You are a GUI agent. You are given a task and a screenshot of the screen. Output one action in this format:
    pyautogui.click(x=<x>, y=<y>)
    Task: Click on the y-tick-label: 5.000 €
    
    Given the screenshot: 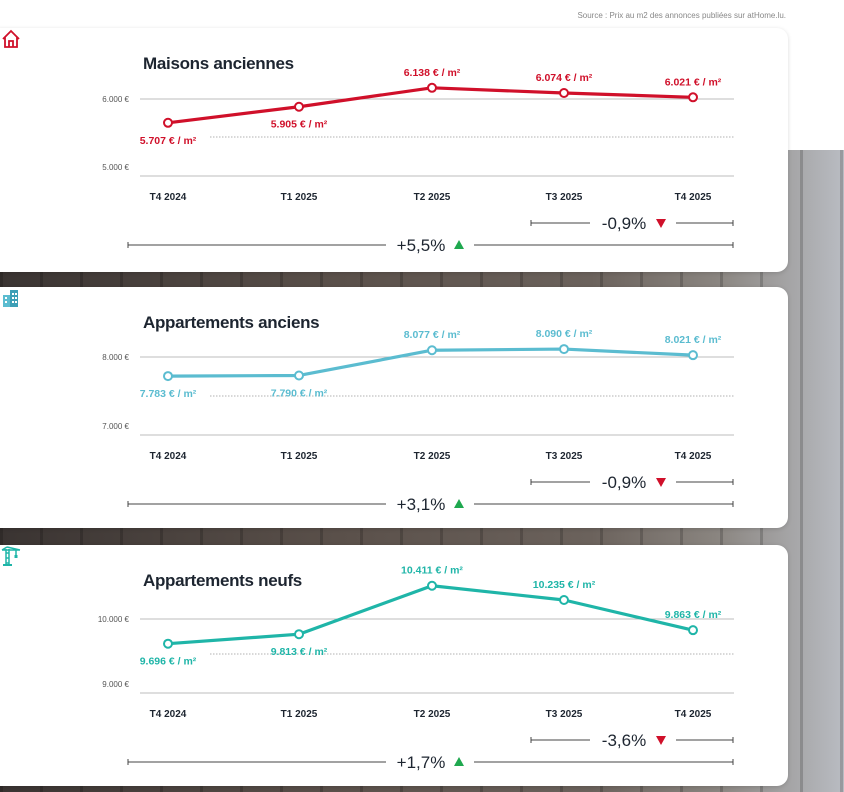 What is the action you would take?
    pyautogui.click(x=115, y=167)
    